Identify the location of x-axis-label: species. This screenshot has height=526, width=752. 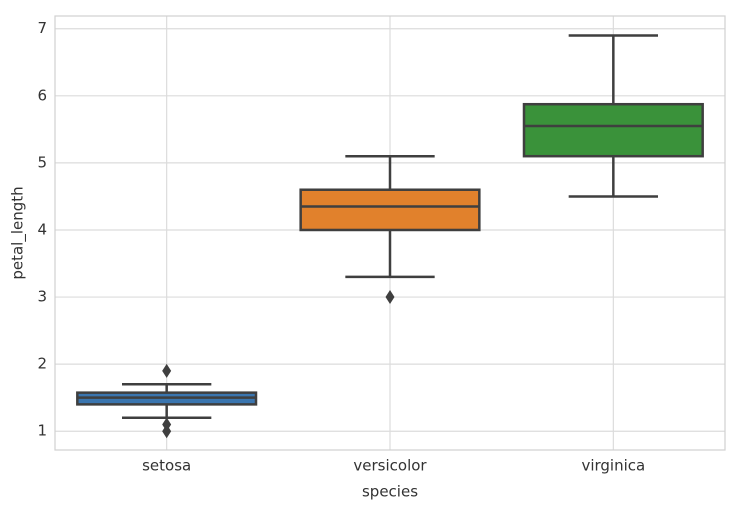
(390, 492).